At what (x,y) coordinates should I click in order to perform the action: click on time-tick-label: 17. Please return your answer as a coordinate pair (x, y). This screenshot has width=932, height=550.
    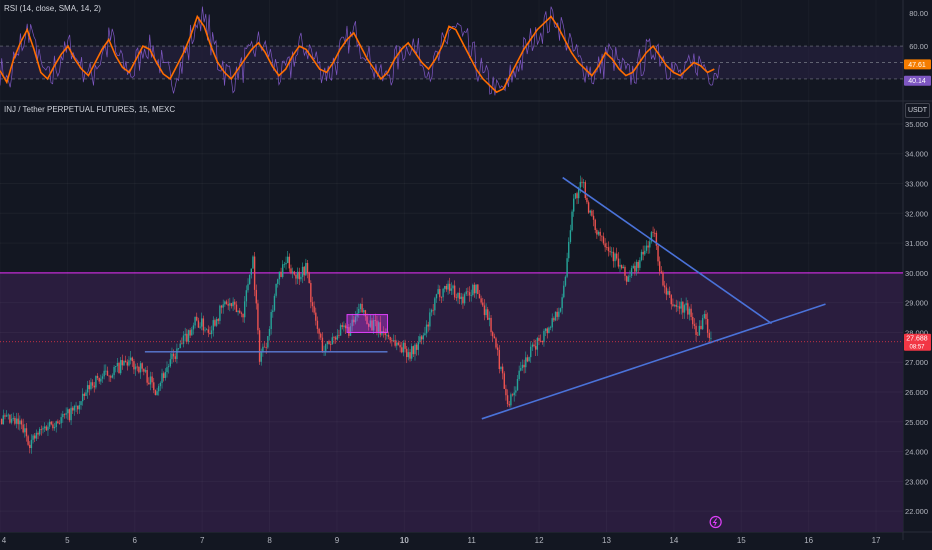
    Looking at the image, I should click on (876, 540).